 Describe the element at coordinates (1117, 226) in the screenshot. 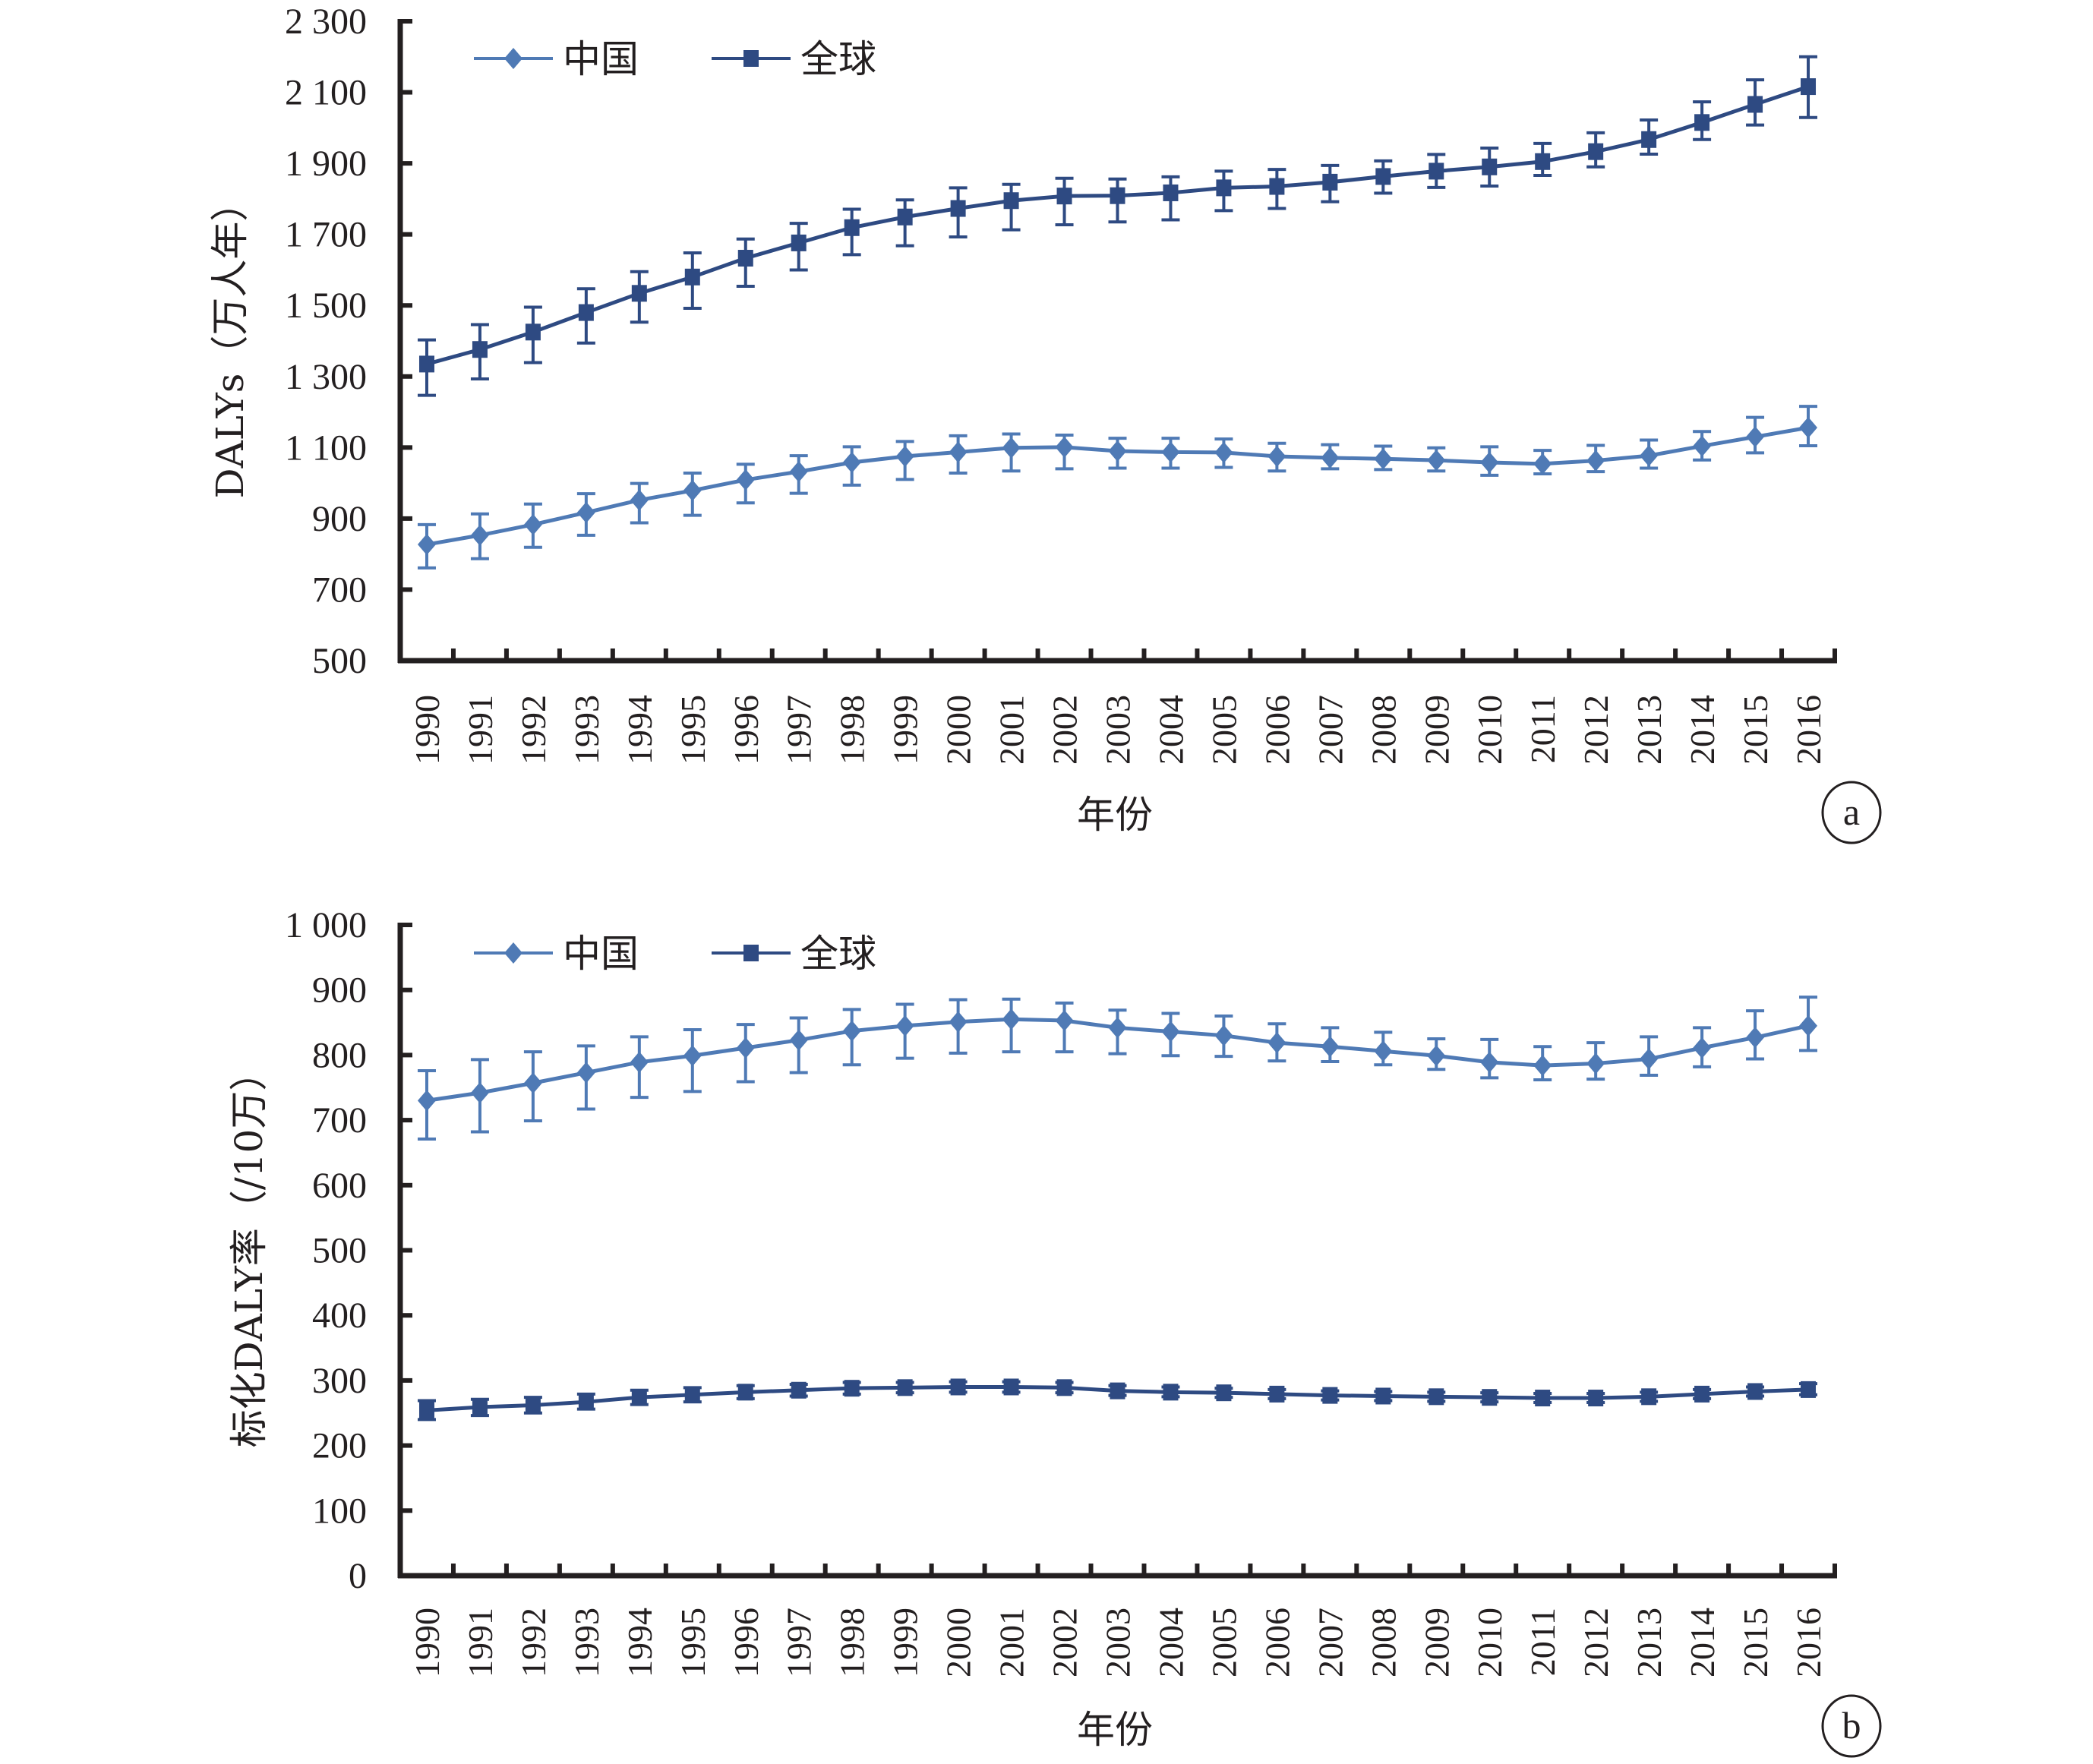

I see `series-global` at that location.